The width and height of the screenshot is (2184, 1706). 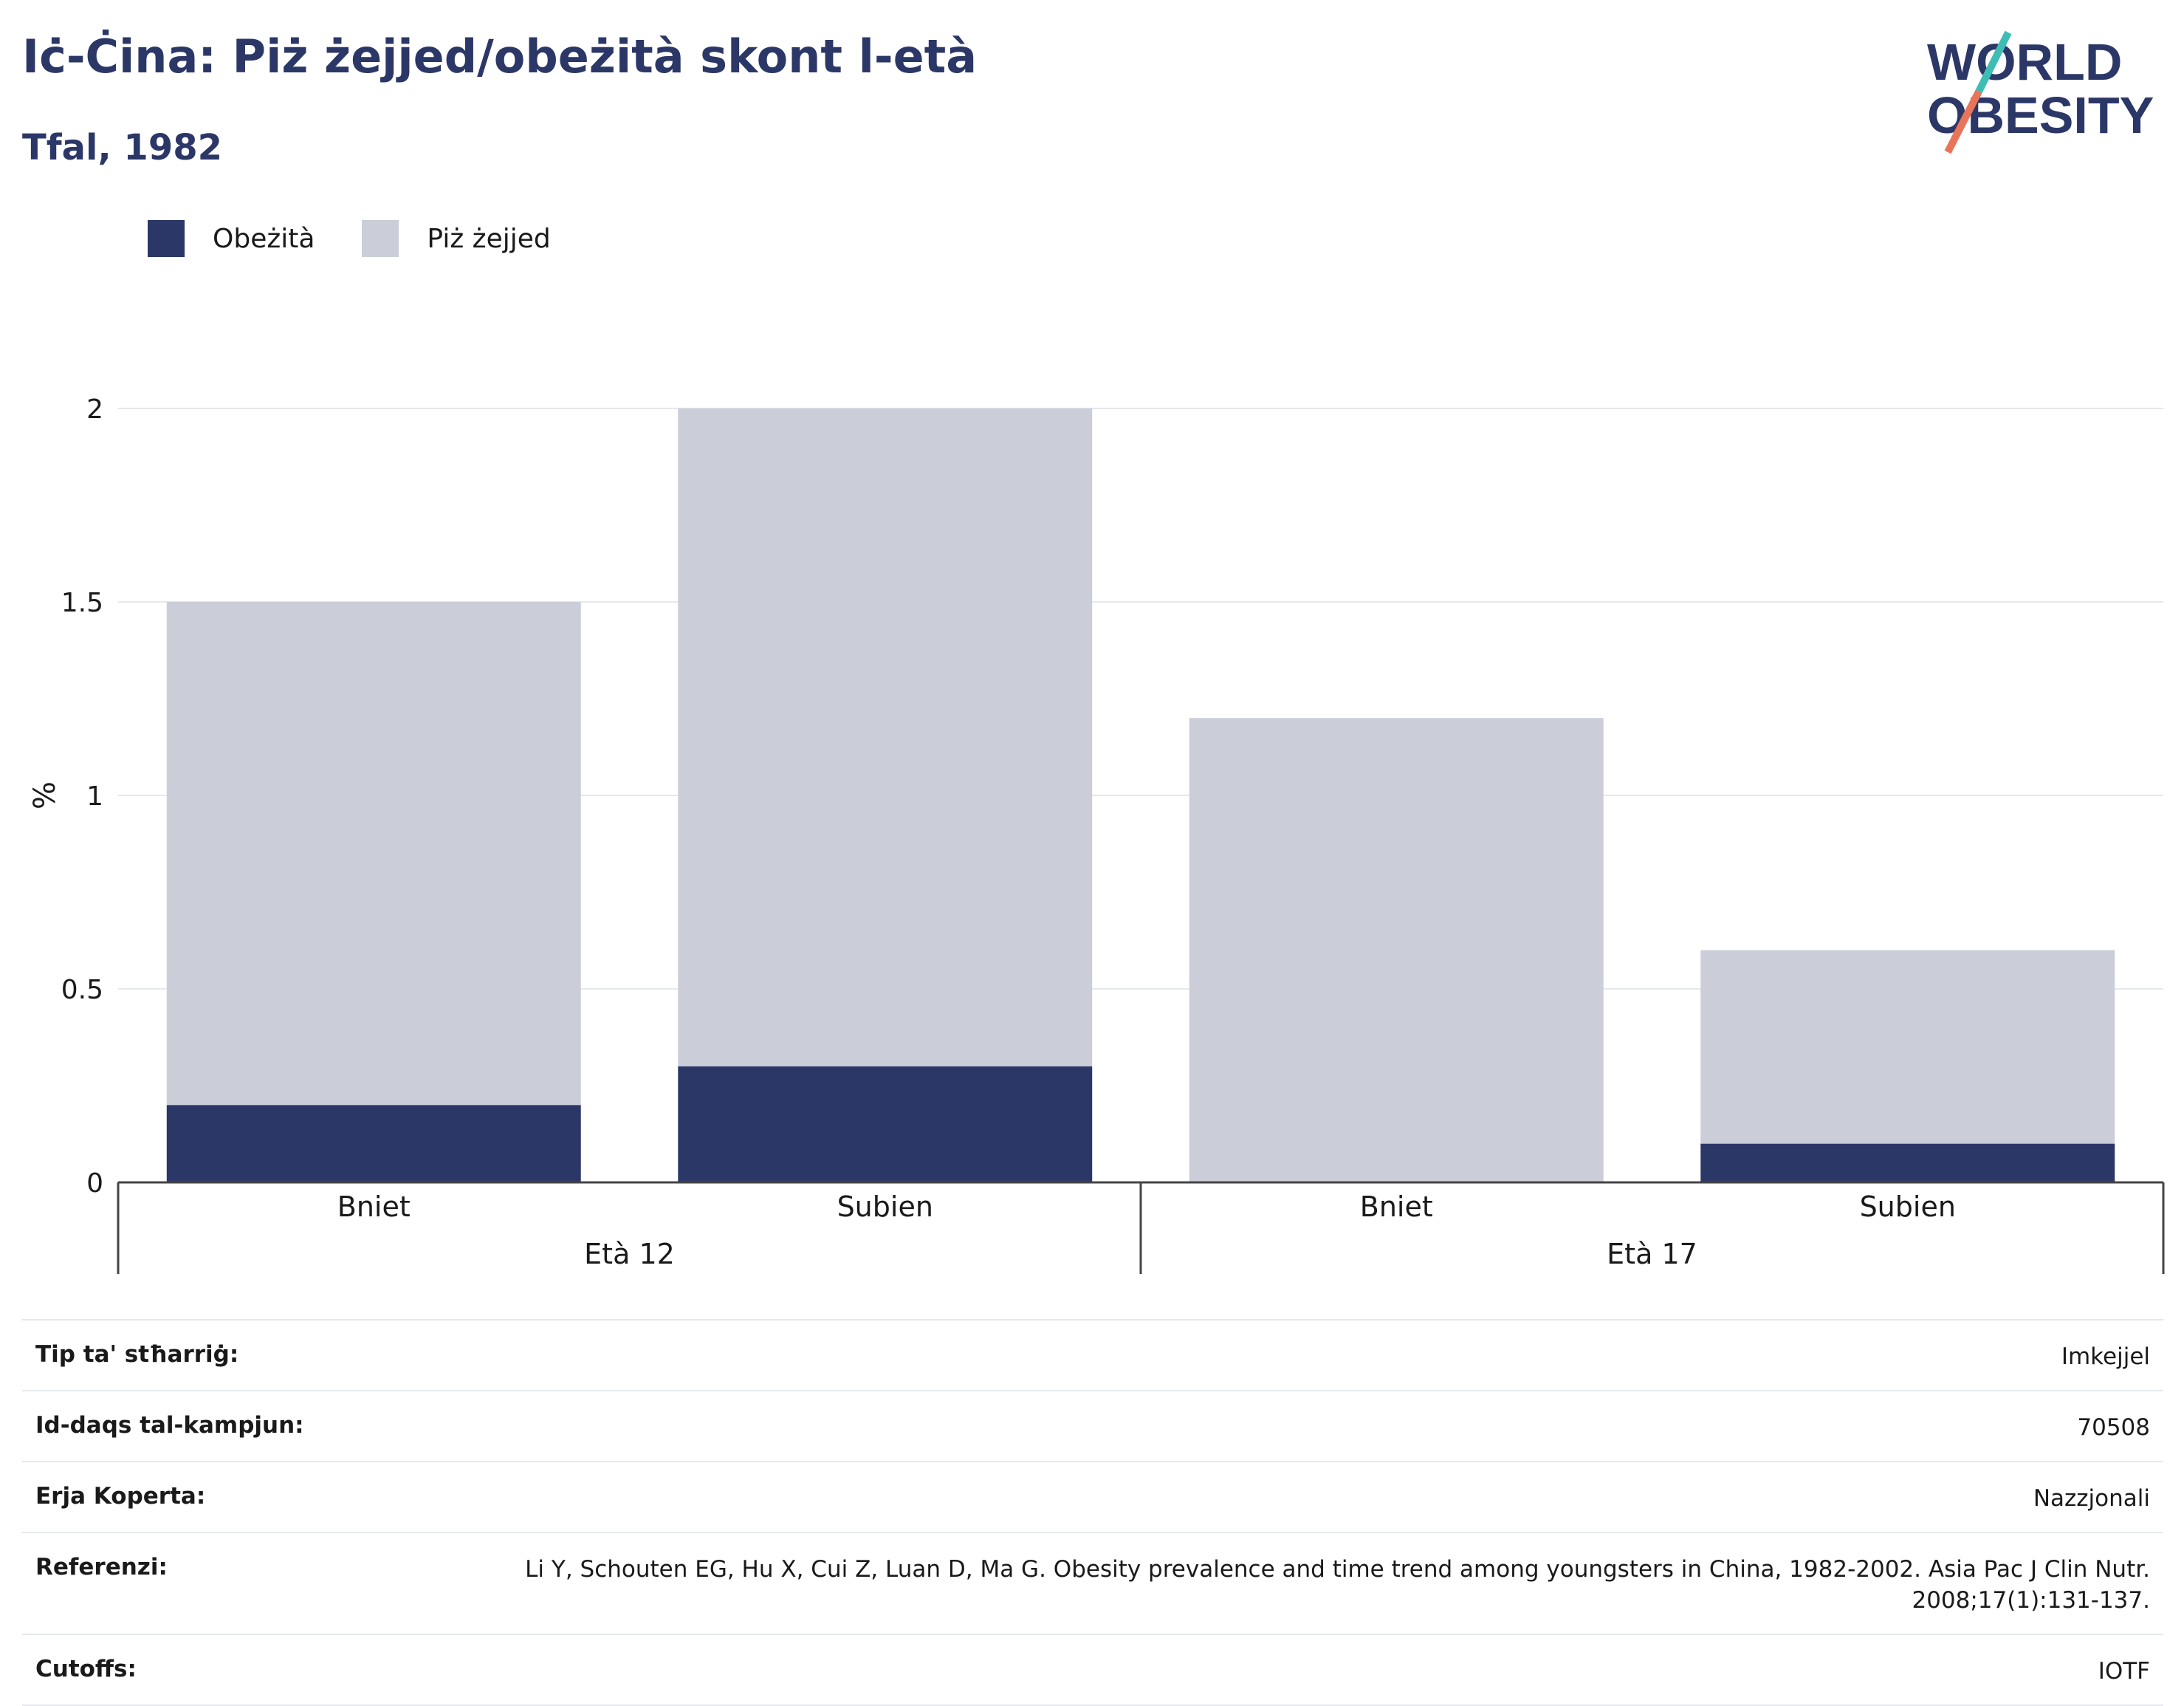 I want to click on logo-line1: WORLD, so click(x=2024, y=62).